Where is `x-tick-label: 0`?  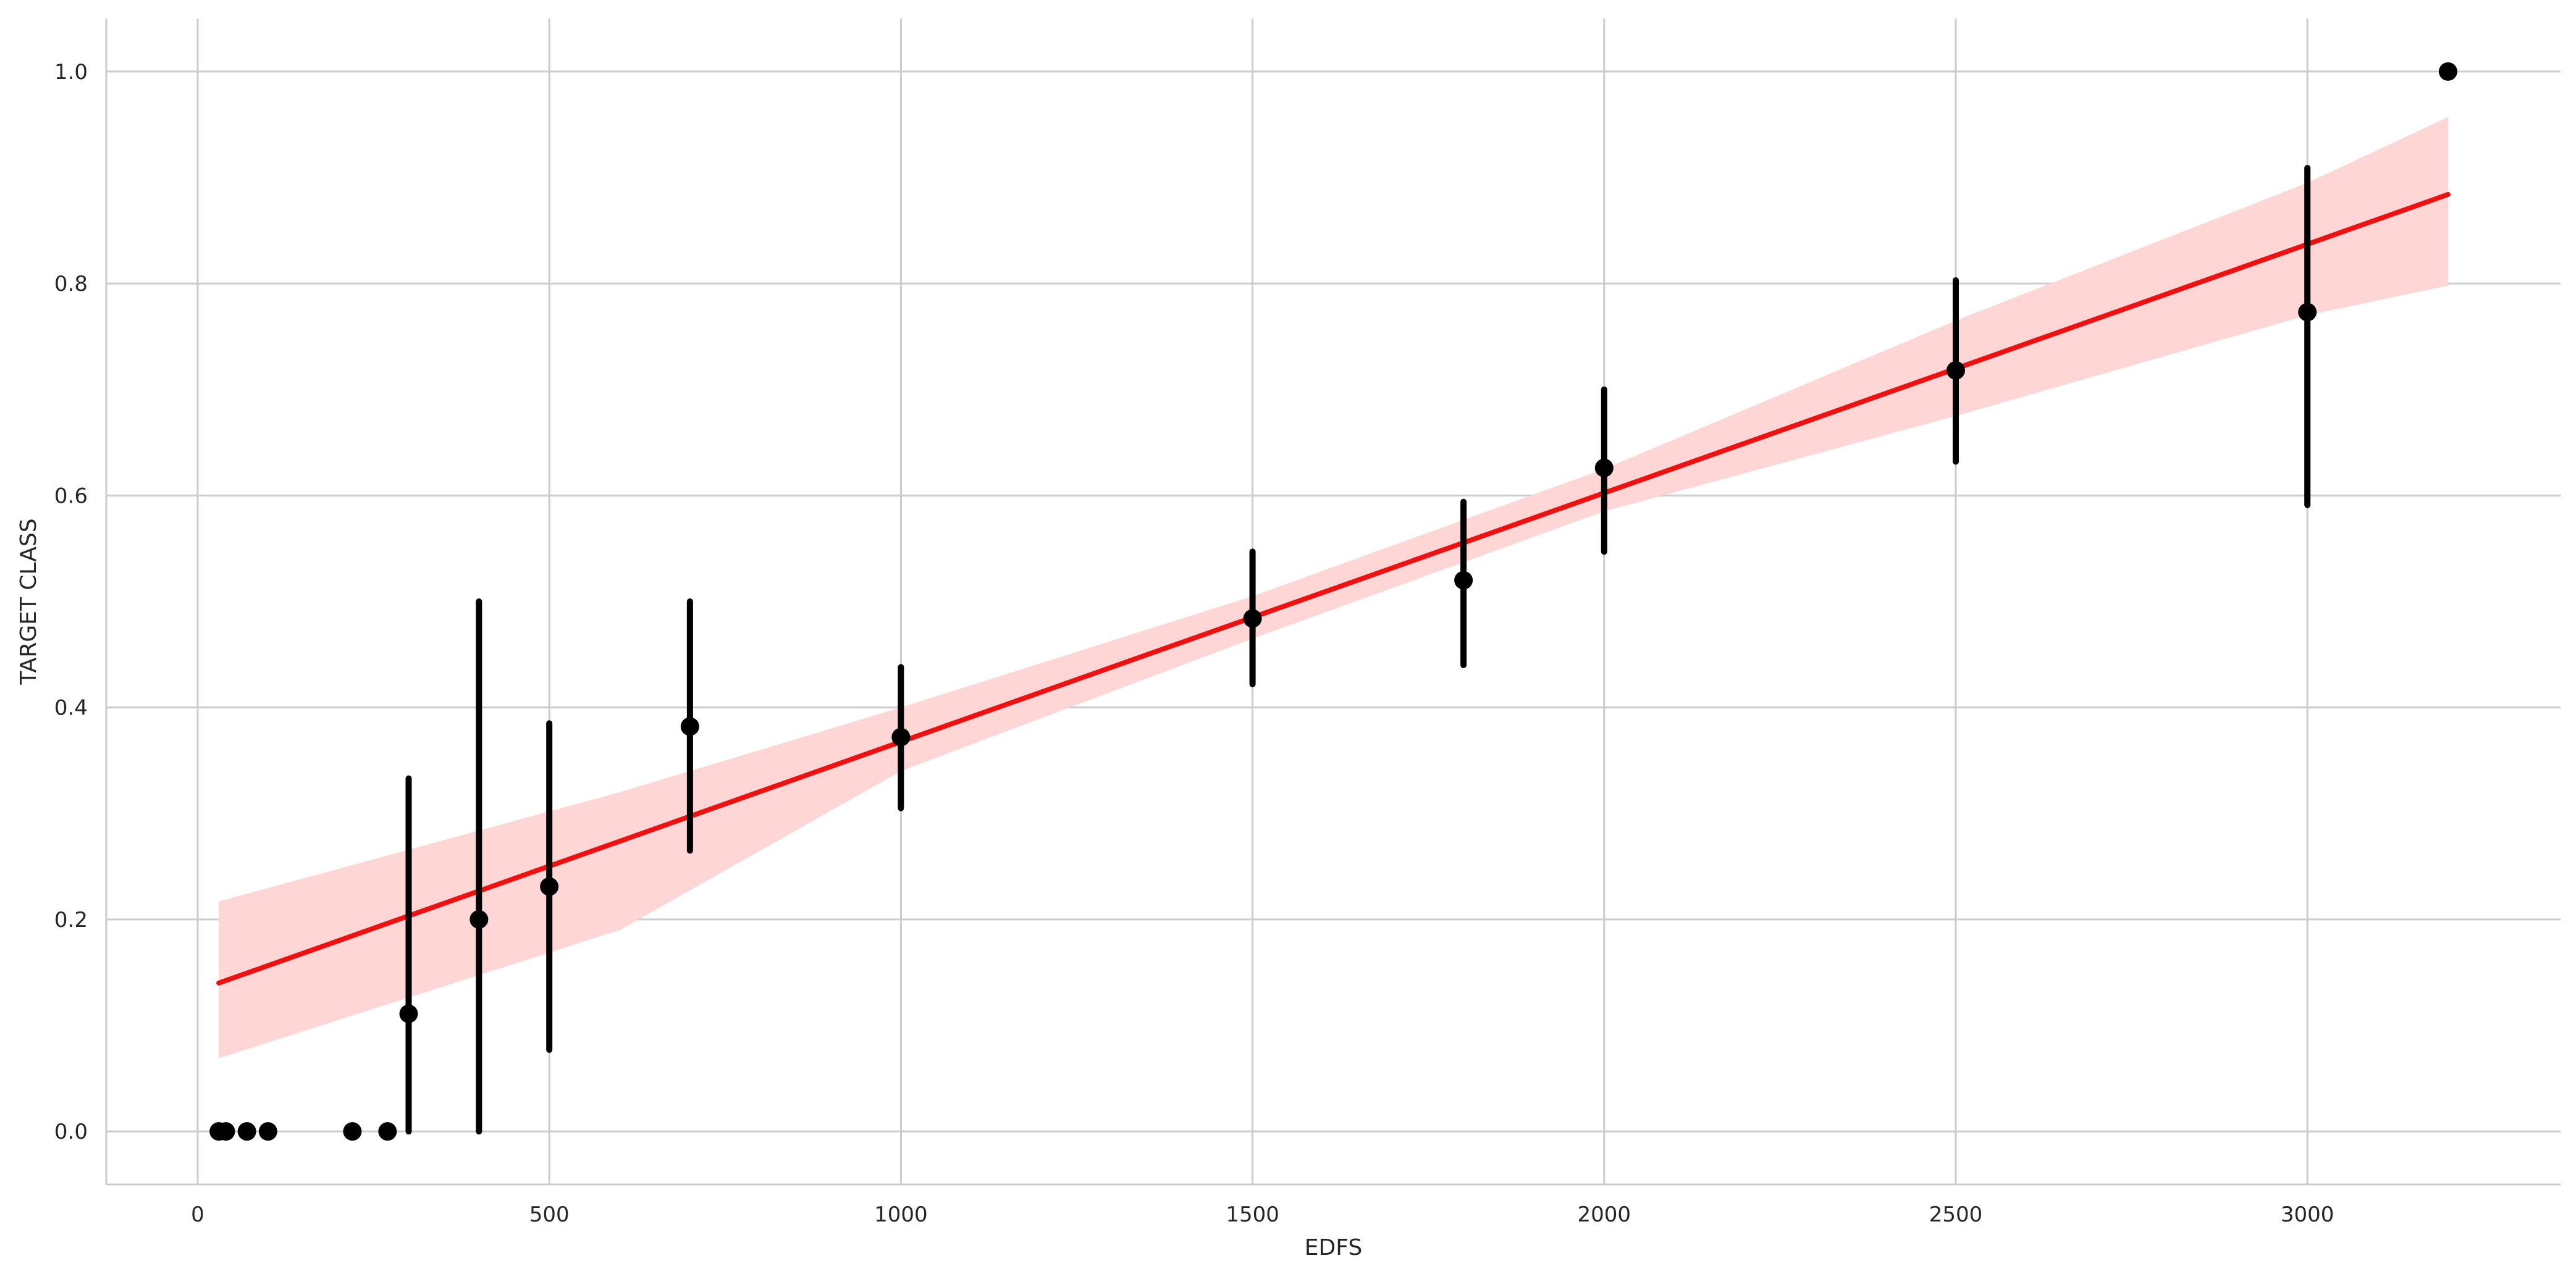 x-tick-label: 0 is located at coordinates (197, 1214).